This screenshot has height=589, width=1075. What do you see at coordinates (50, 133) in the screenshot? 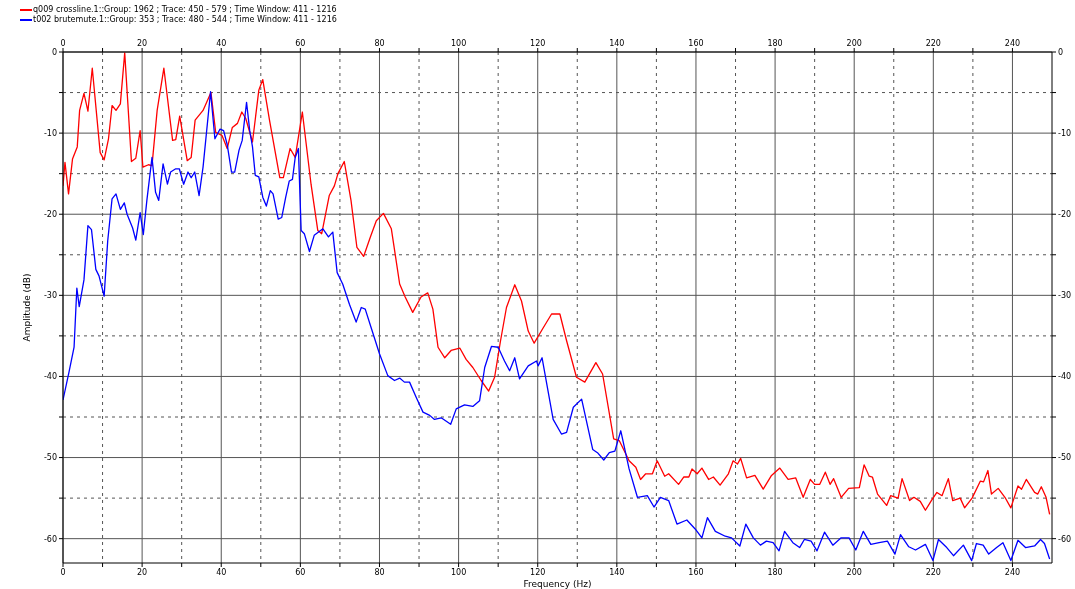
I see `y-tick-label: -10` at bounding box center [50, 133].